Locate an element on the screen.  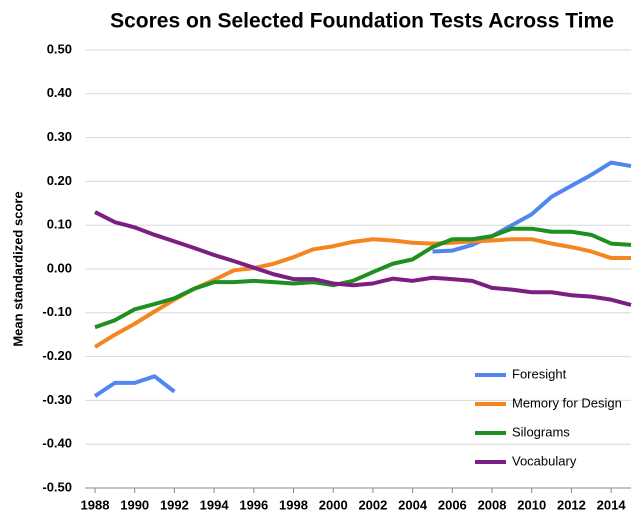
y-tick-label: 0.10 is located at coordinates (59, 224).